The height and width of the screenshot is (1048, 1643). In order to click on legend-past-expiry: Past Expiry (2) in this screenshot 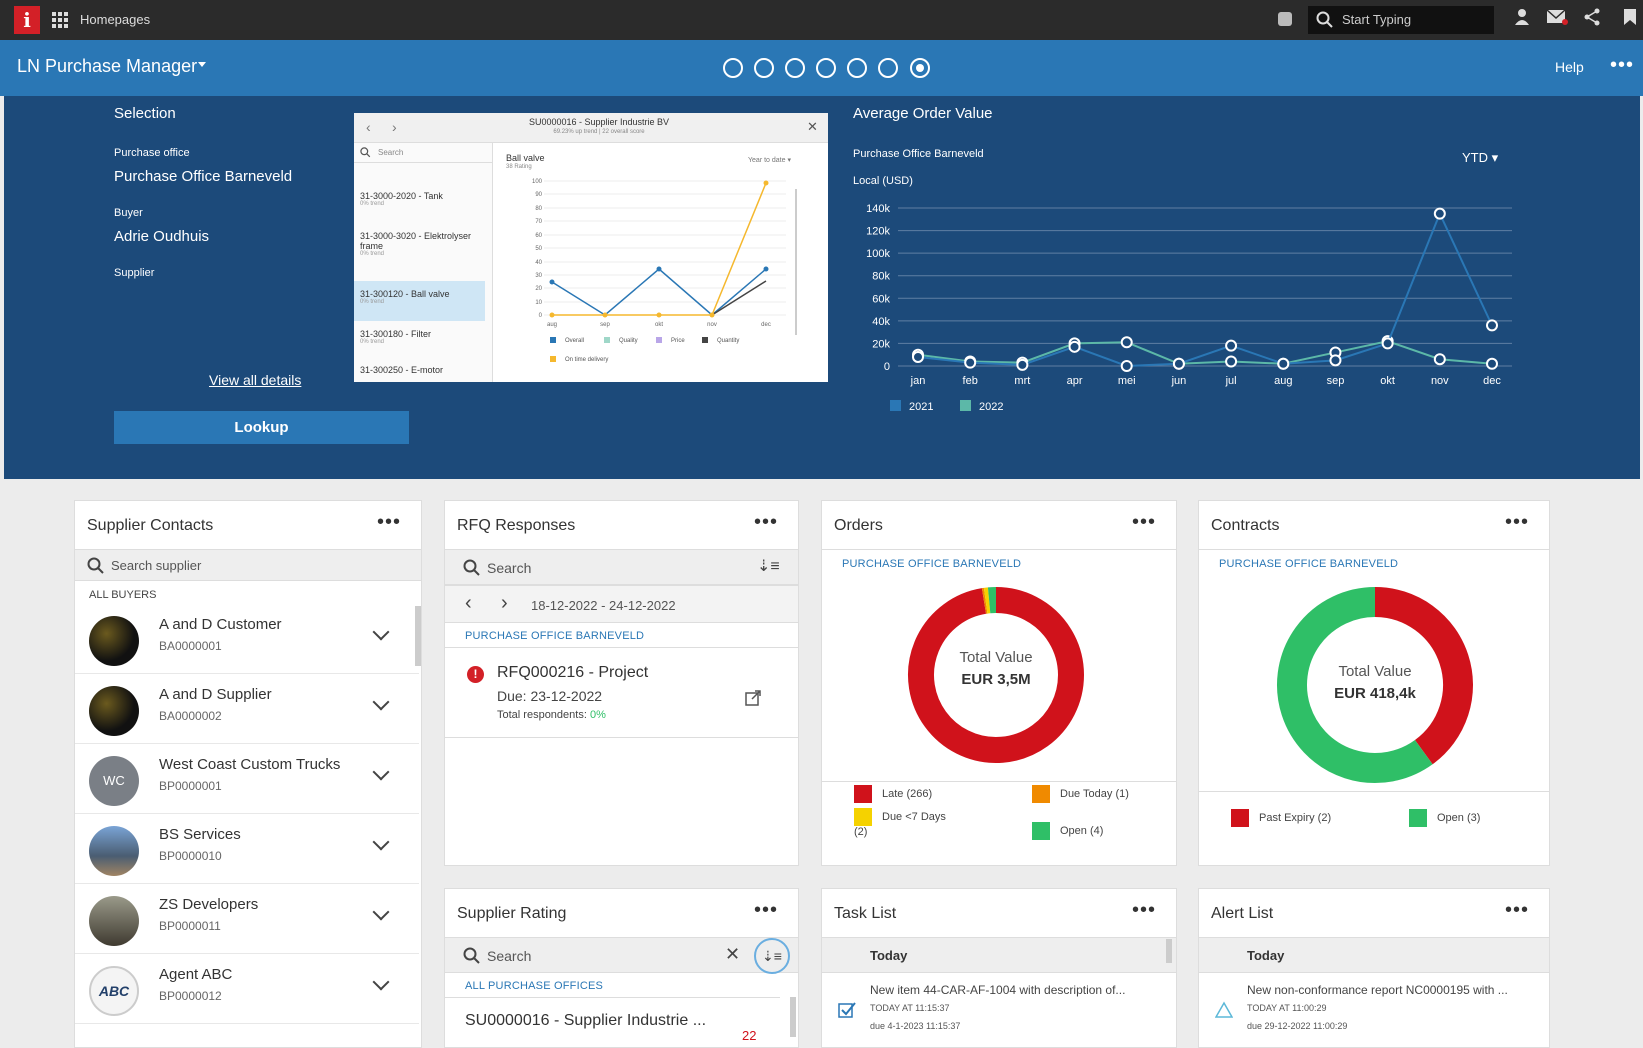, I will do `click(1295, 818)`.